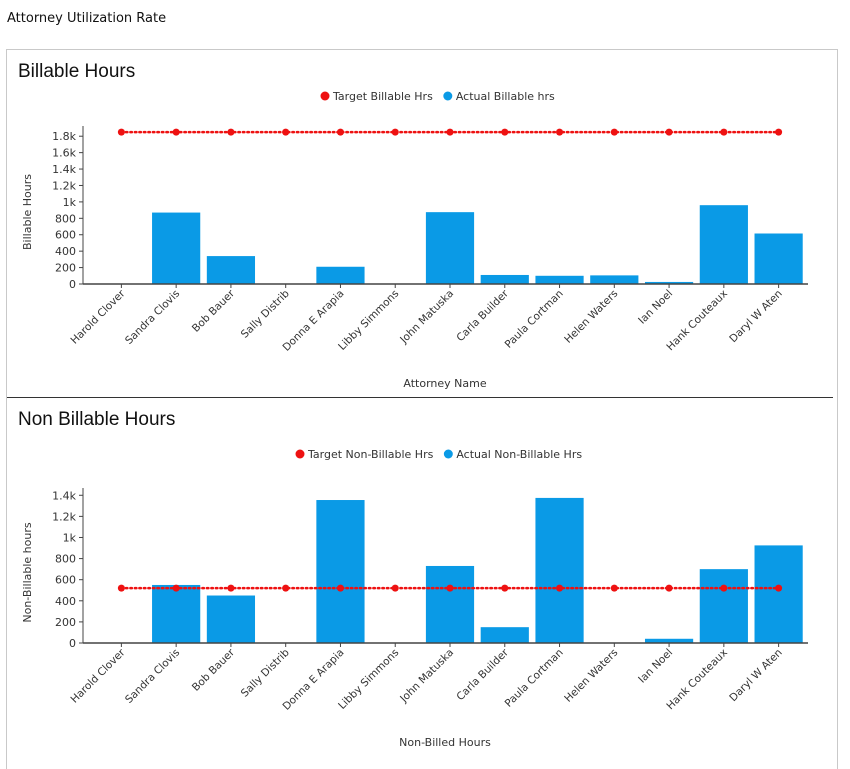 This screenshot has width=850, height=769. What do you see at coordinates (420, 397) in the screenshot?
I see `chart-divider` at bounding box center [420, 397].